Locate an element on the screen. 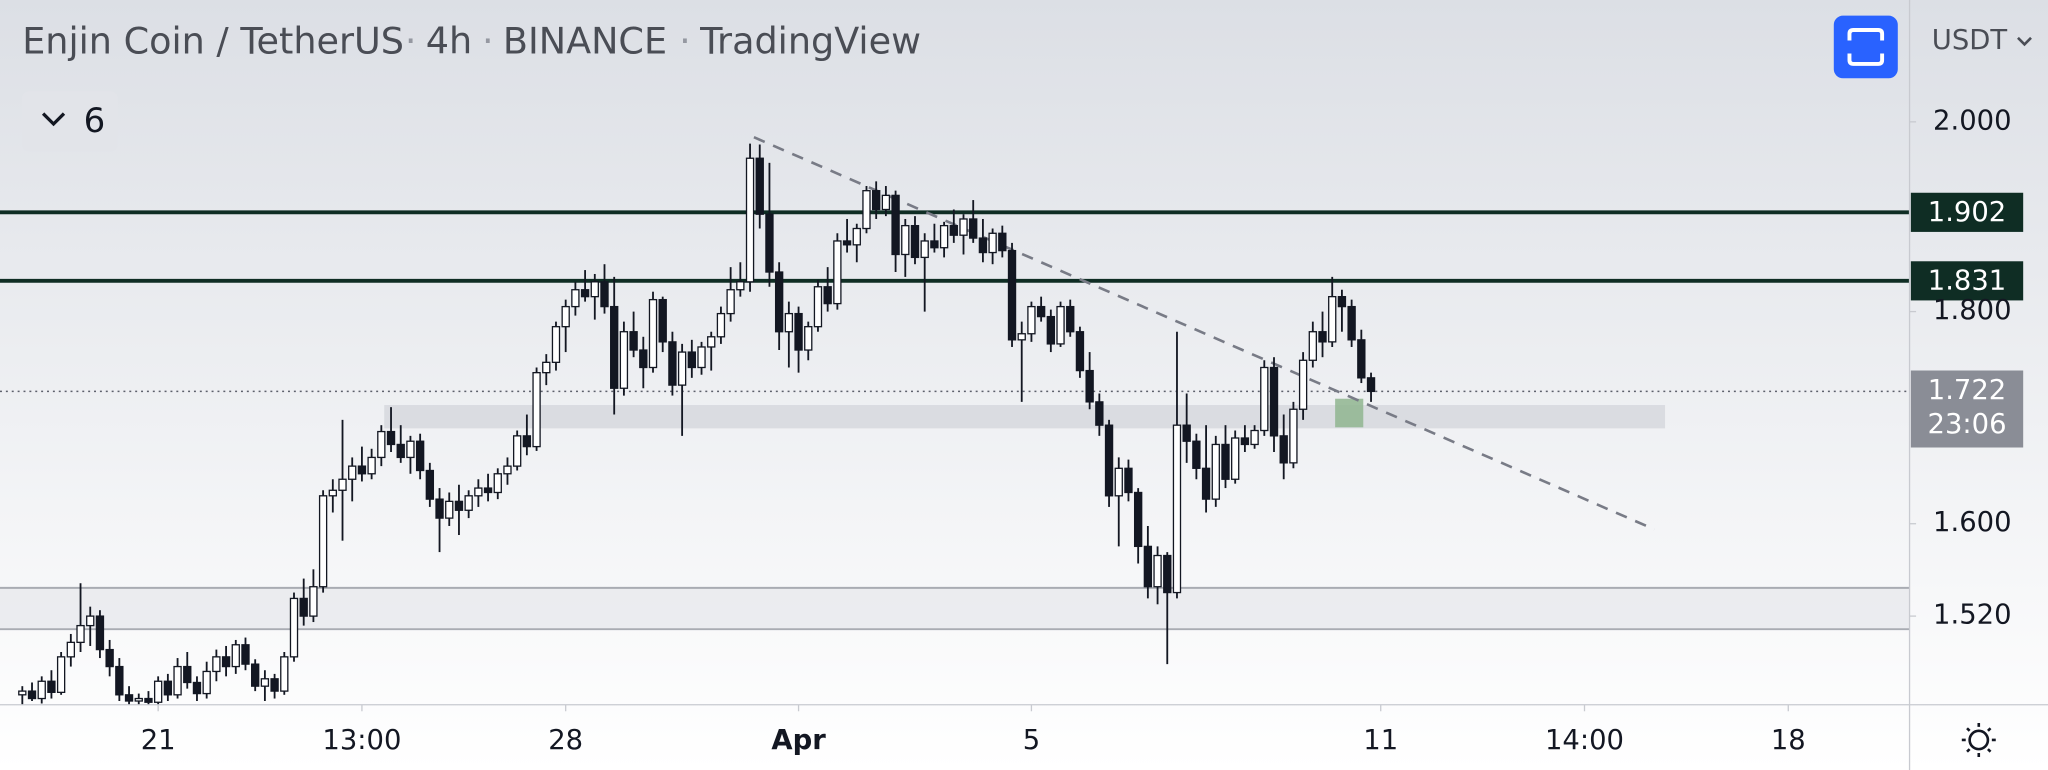 The image size is (2048, 770). last-price-label-bg is located at coordinates (1967, 409).